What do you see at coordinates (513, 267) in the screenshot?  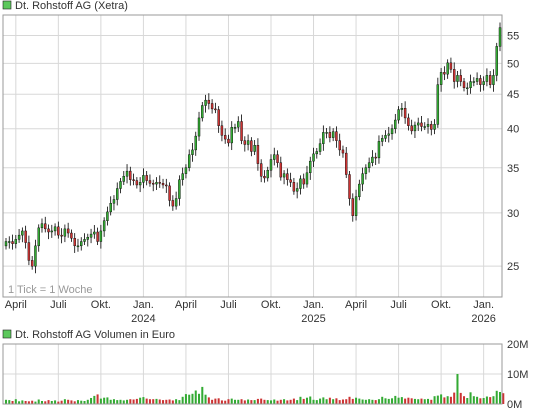 I see `price-y-tick-label: 25` at bounding box center [513, 267].